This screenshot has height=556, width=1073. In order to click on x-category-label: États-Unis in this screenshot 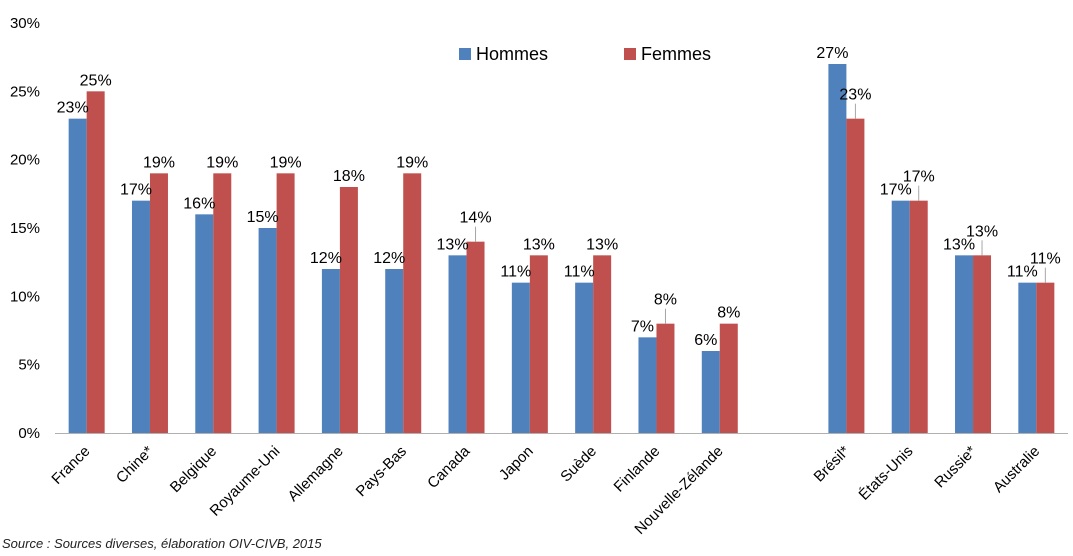, I will do `click(886, 473)`.